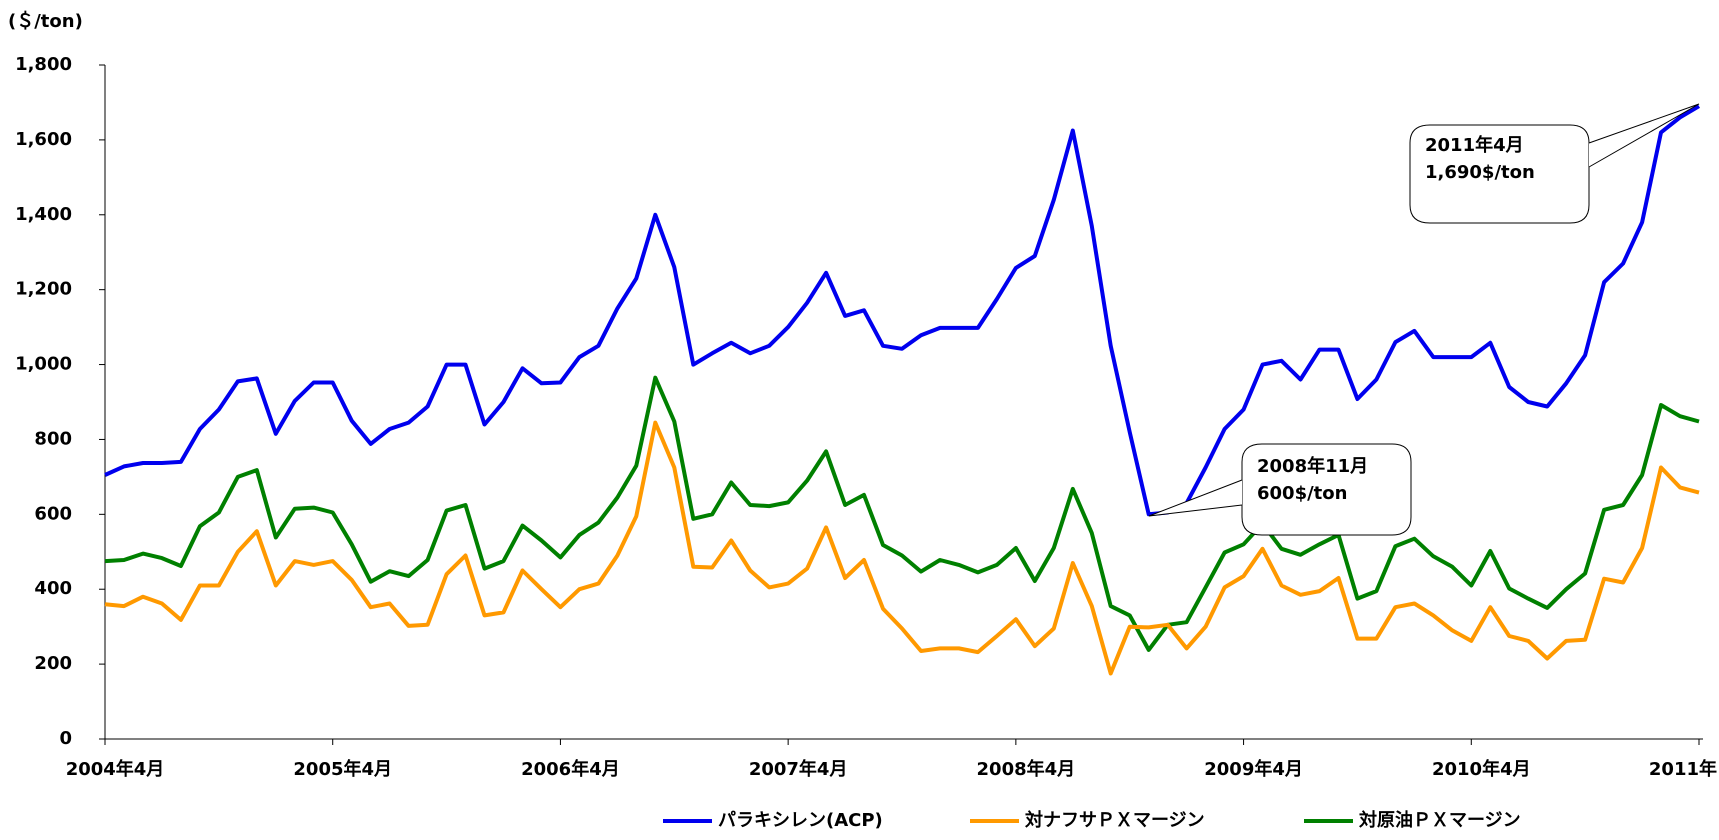  I want to click on x-tick-label: 2011年, so click(1683, 769).